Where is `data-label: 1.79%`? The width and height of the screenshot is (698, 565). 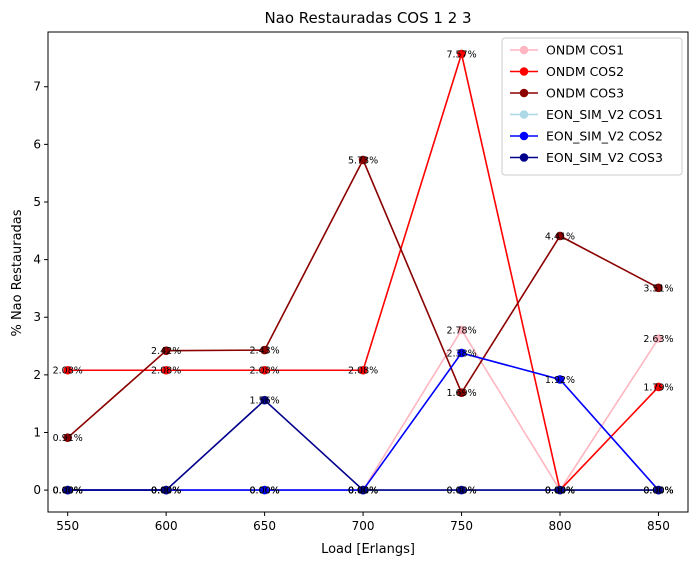 data-label: 1.79% is located at coordinates (658, 387).